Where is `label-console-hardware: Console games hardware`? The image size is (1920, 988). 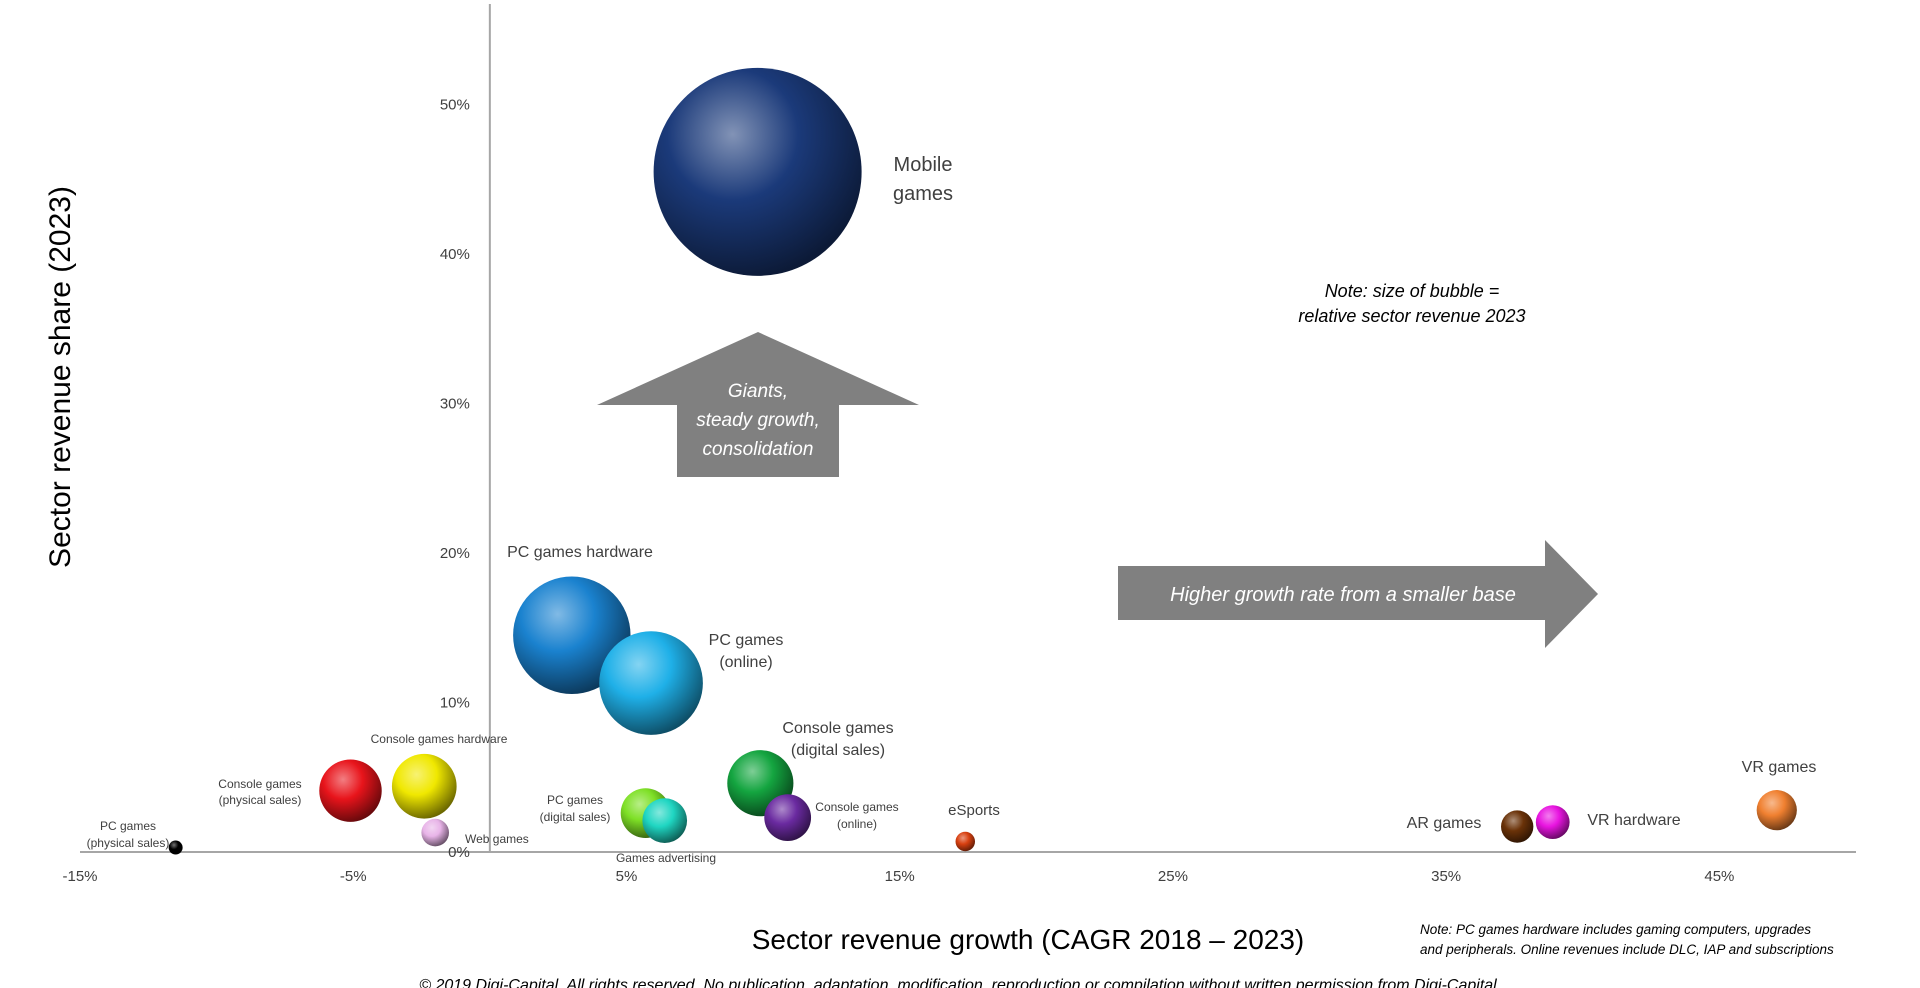
label-console-hardware: Console games hardware is located at coordinates (439, 739).